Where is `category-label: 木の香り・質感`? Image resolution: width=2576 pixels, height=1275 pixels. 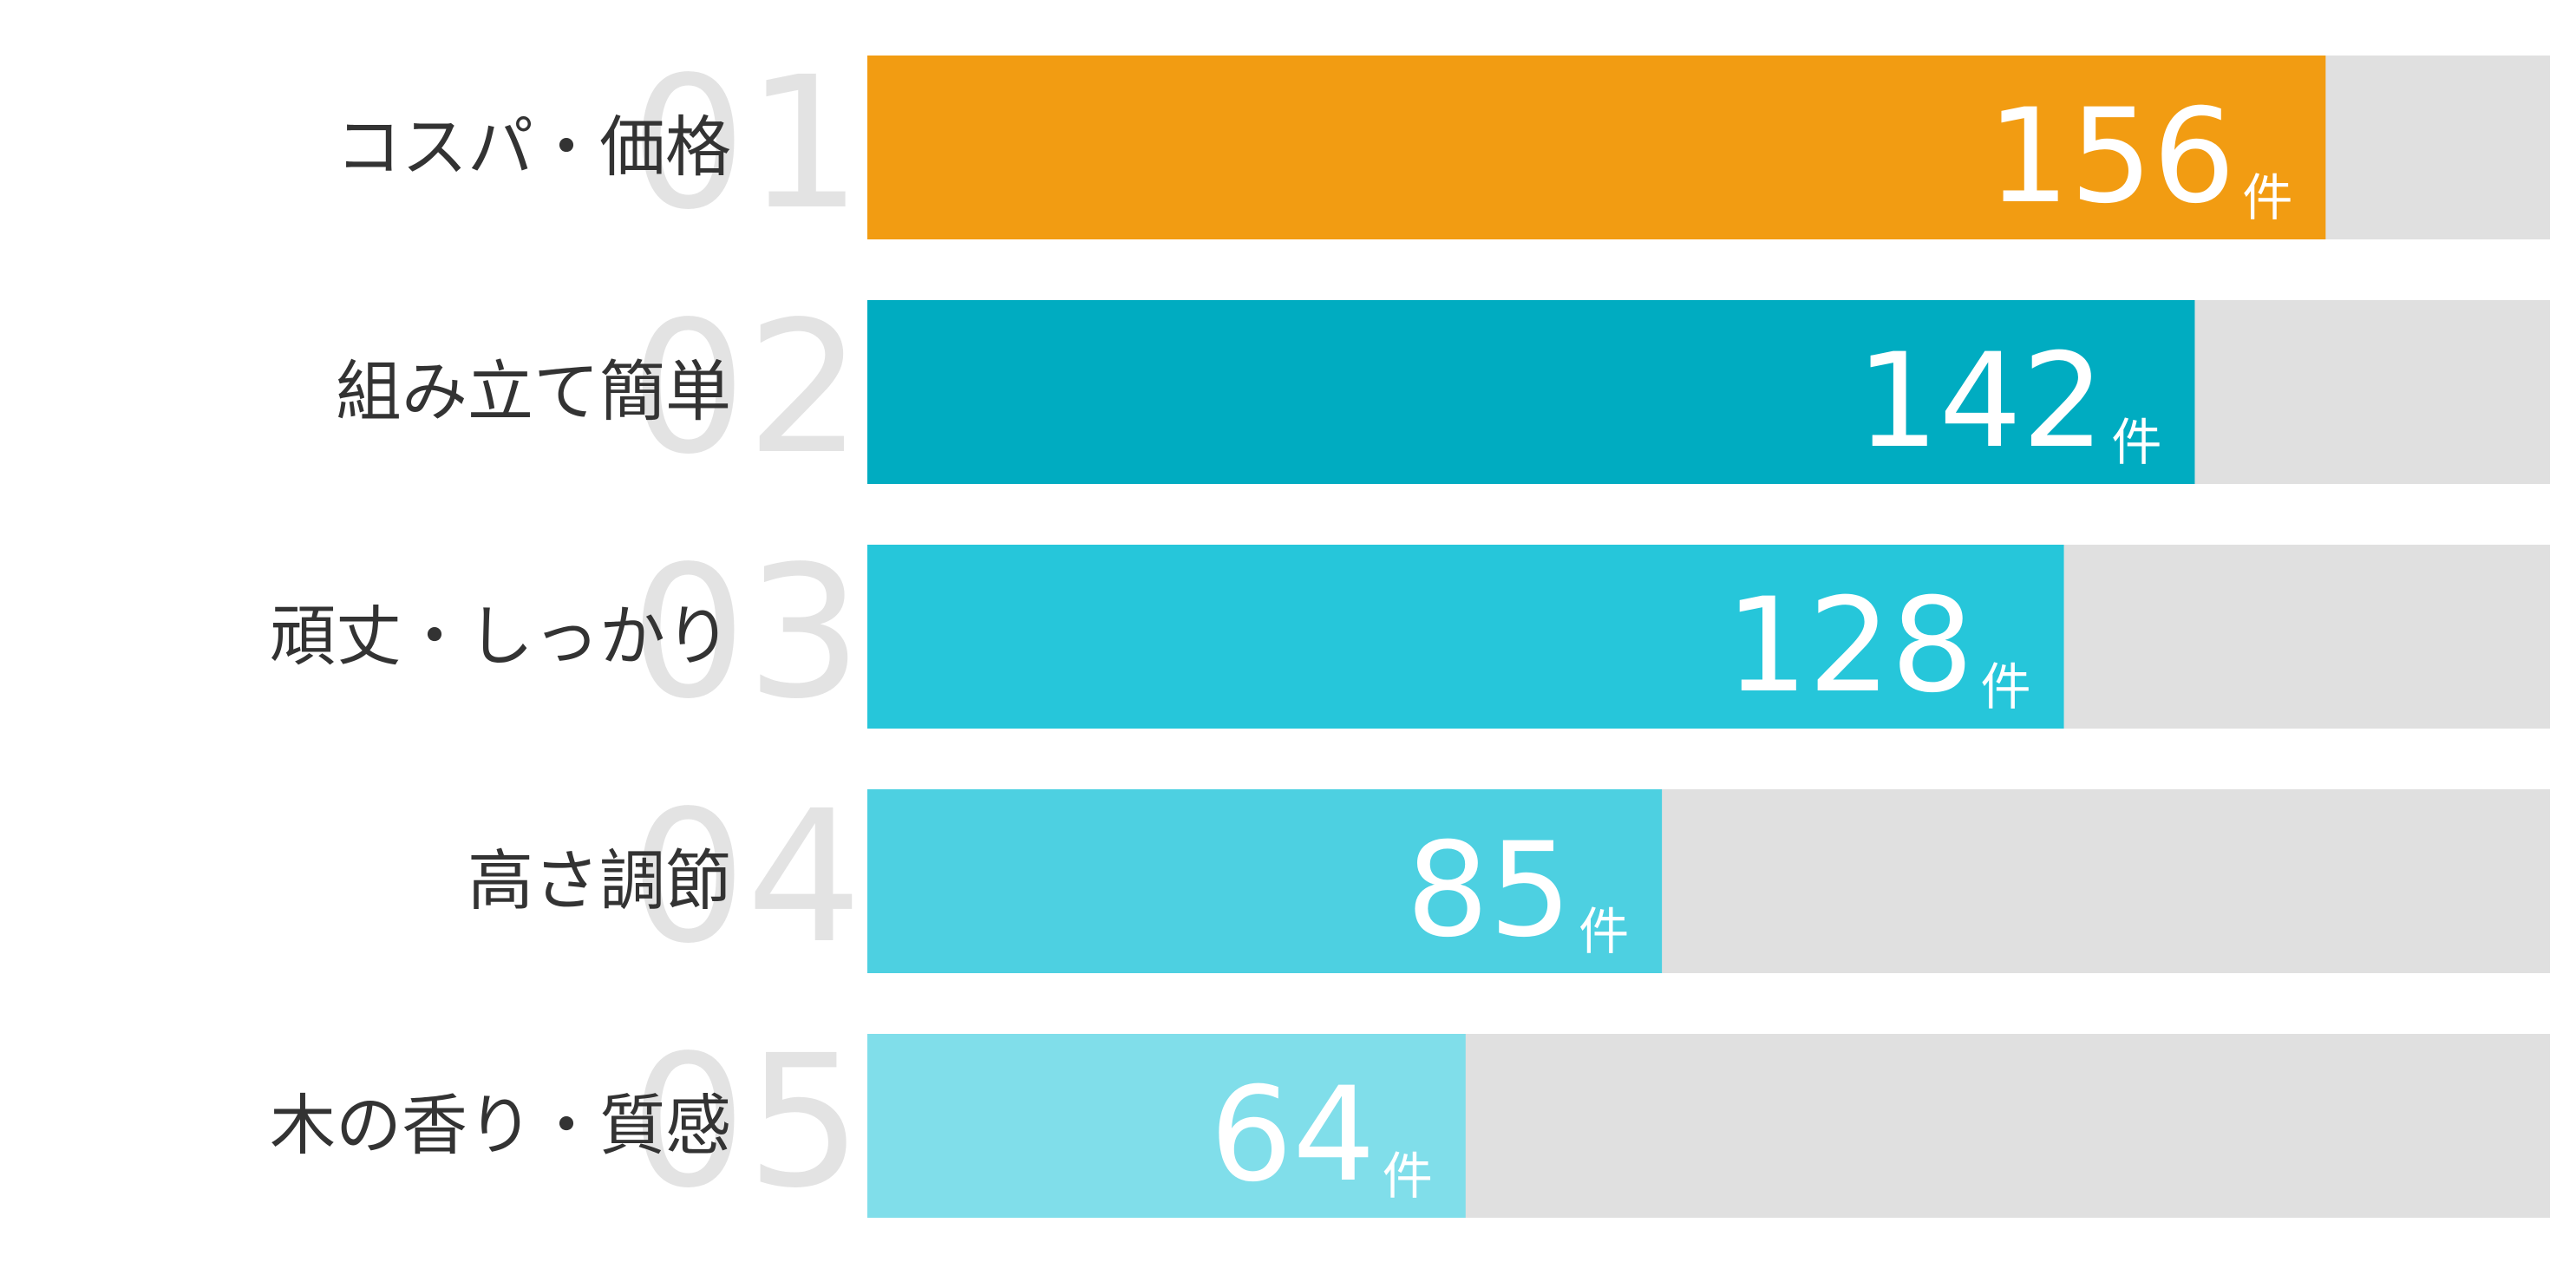
category-label: 木の香り・質感 is located at coordinates (500, 1125).